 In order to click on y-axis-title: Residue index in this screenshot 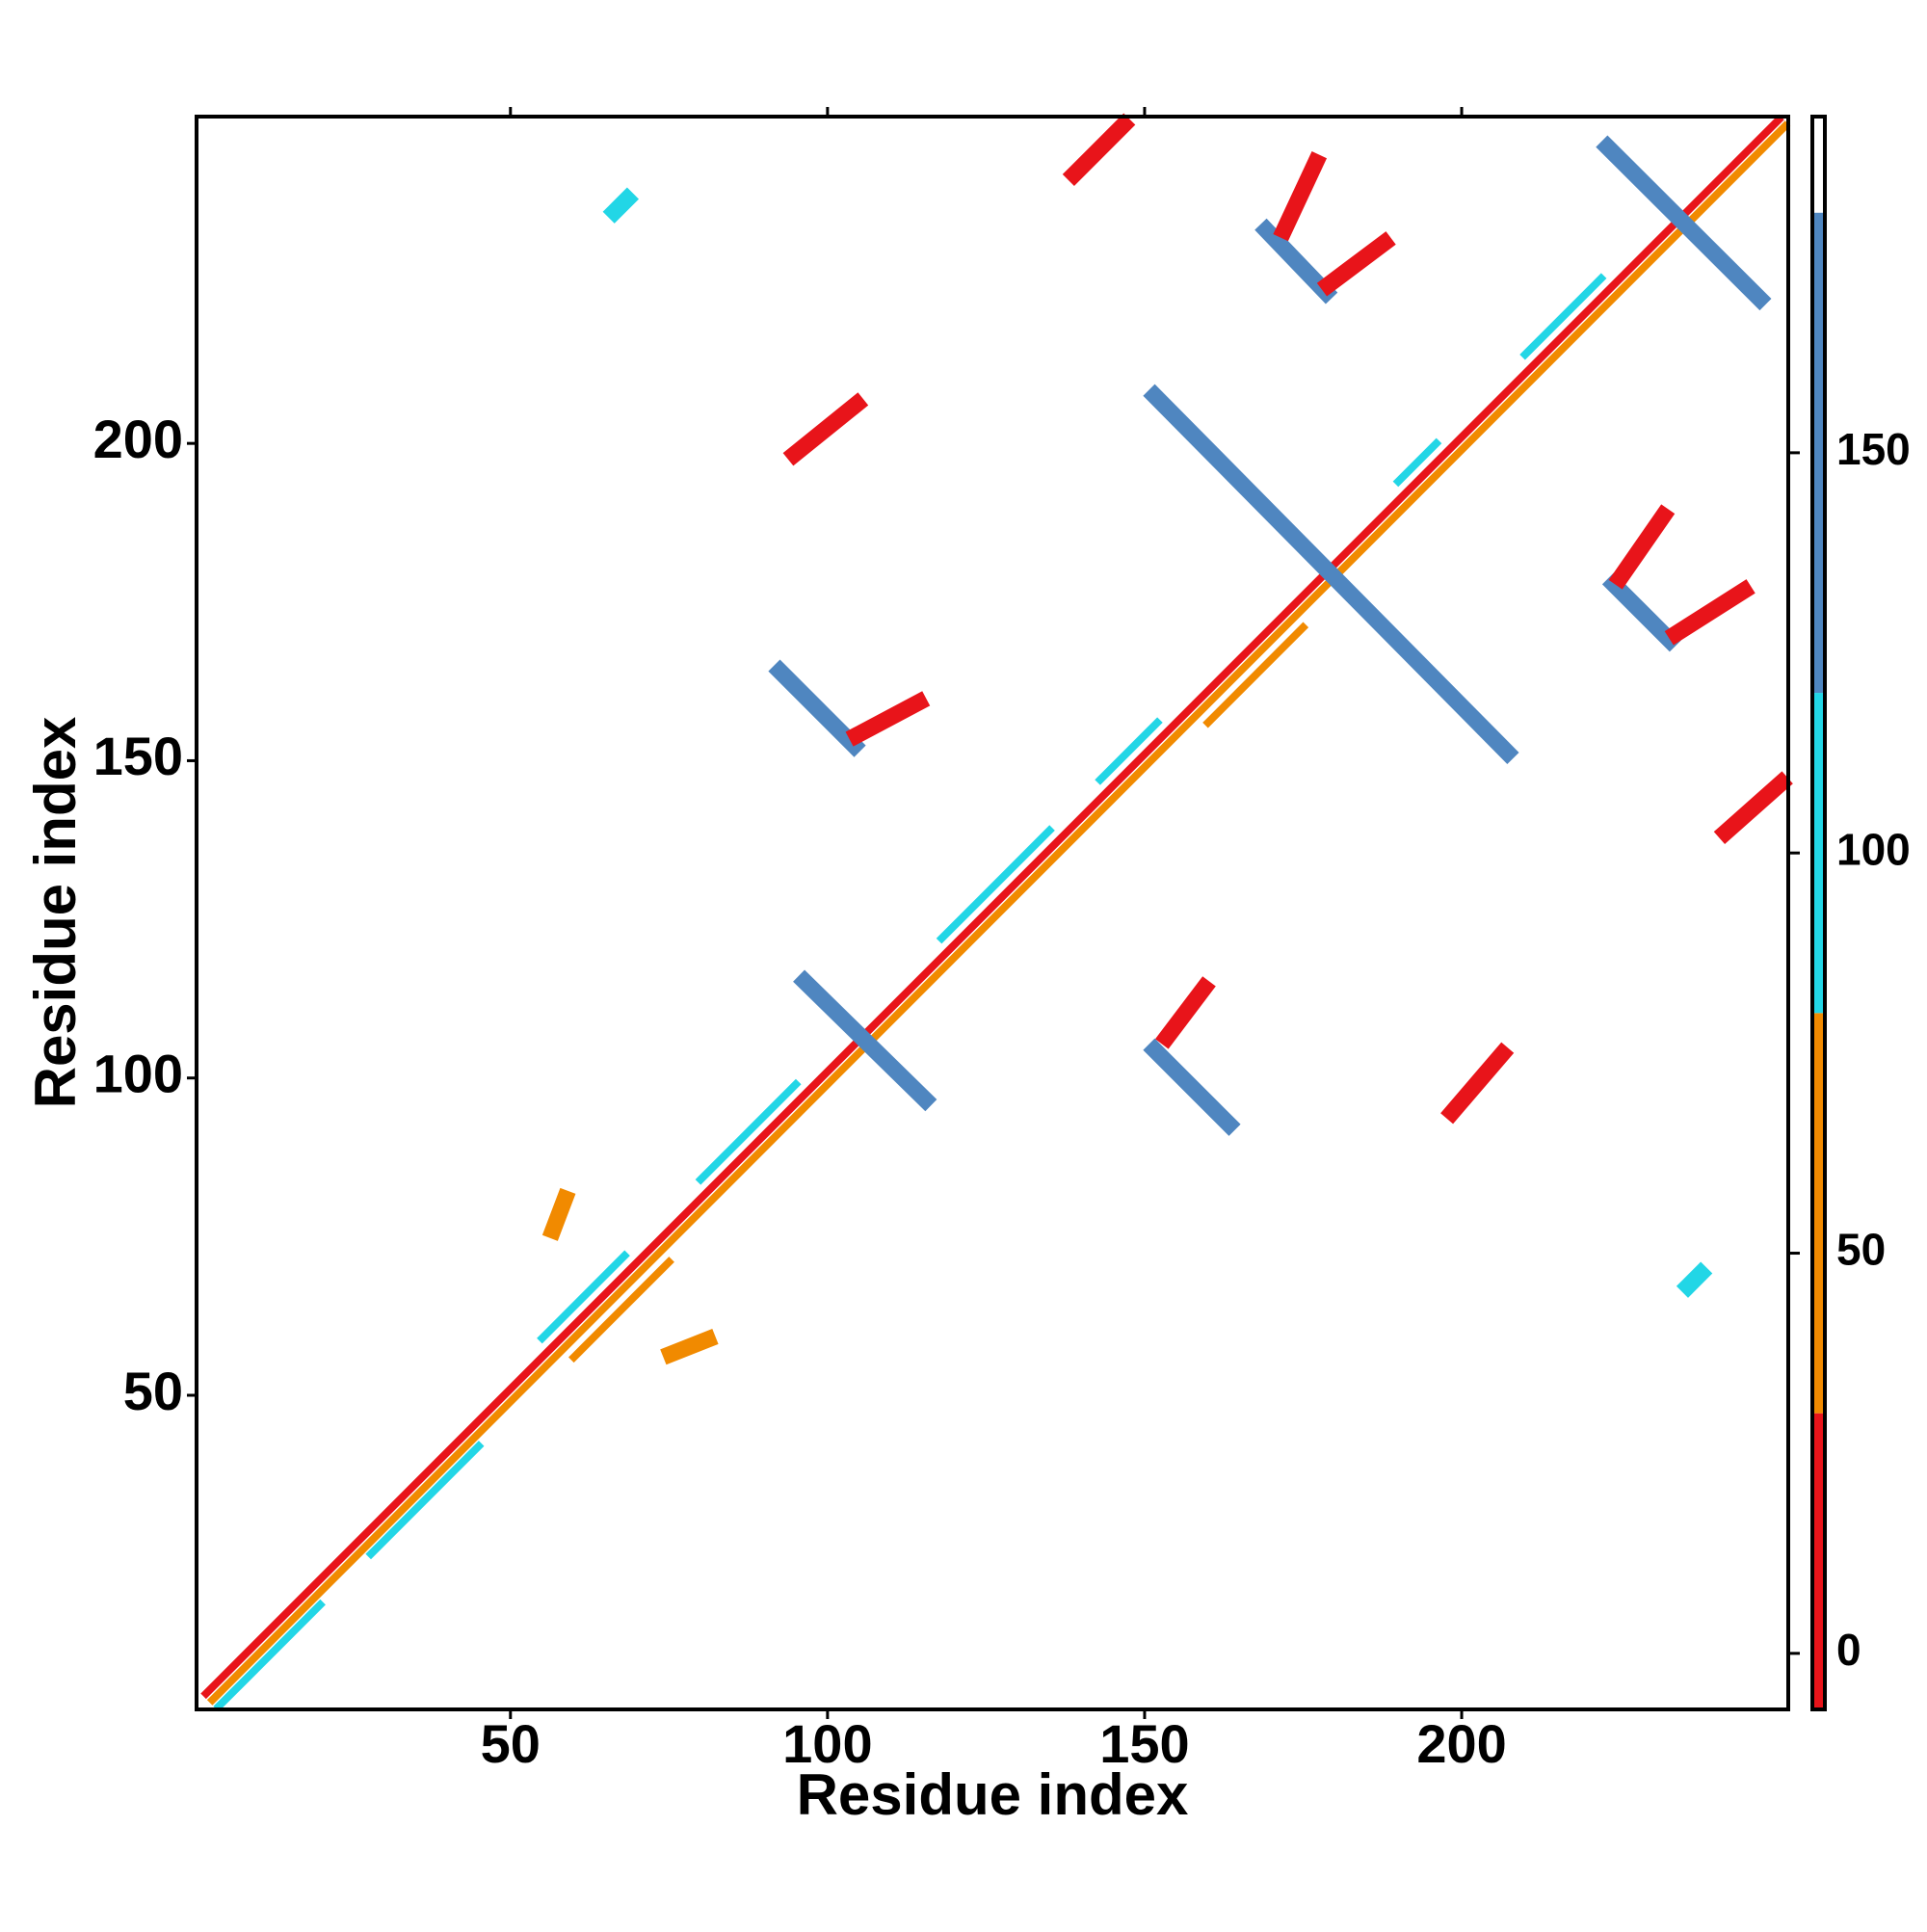, I will do `click(55, 913)`.